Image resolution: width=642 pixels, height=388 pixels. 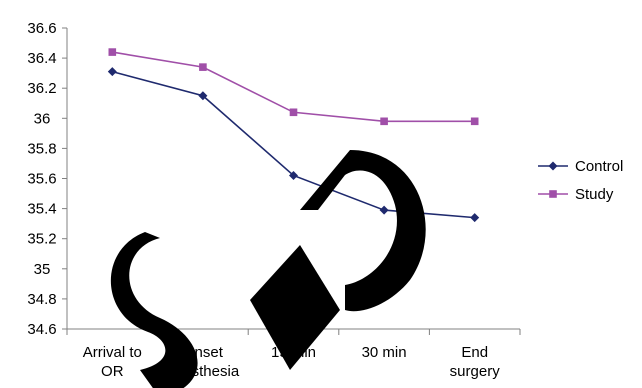 I want to click on y-tick-label: 34.6, so click(x=41, y=329).